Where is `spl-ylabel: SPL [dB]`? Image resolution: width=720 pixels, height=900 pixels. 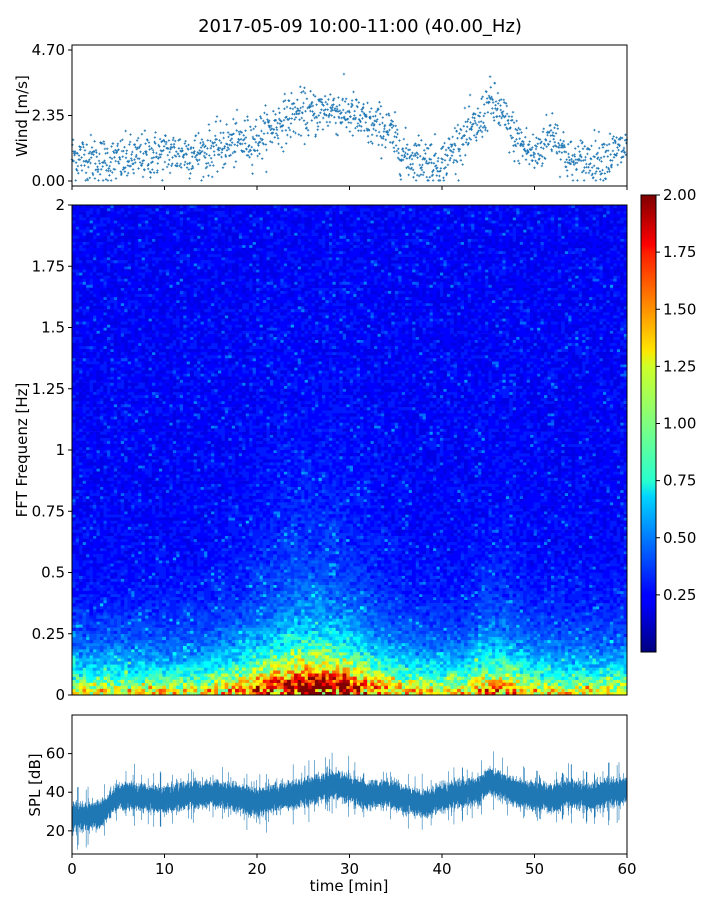
spl-ylabel: SPL [dB] is located at coordinates (35, 784).